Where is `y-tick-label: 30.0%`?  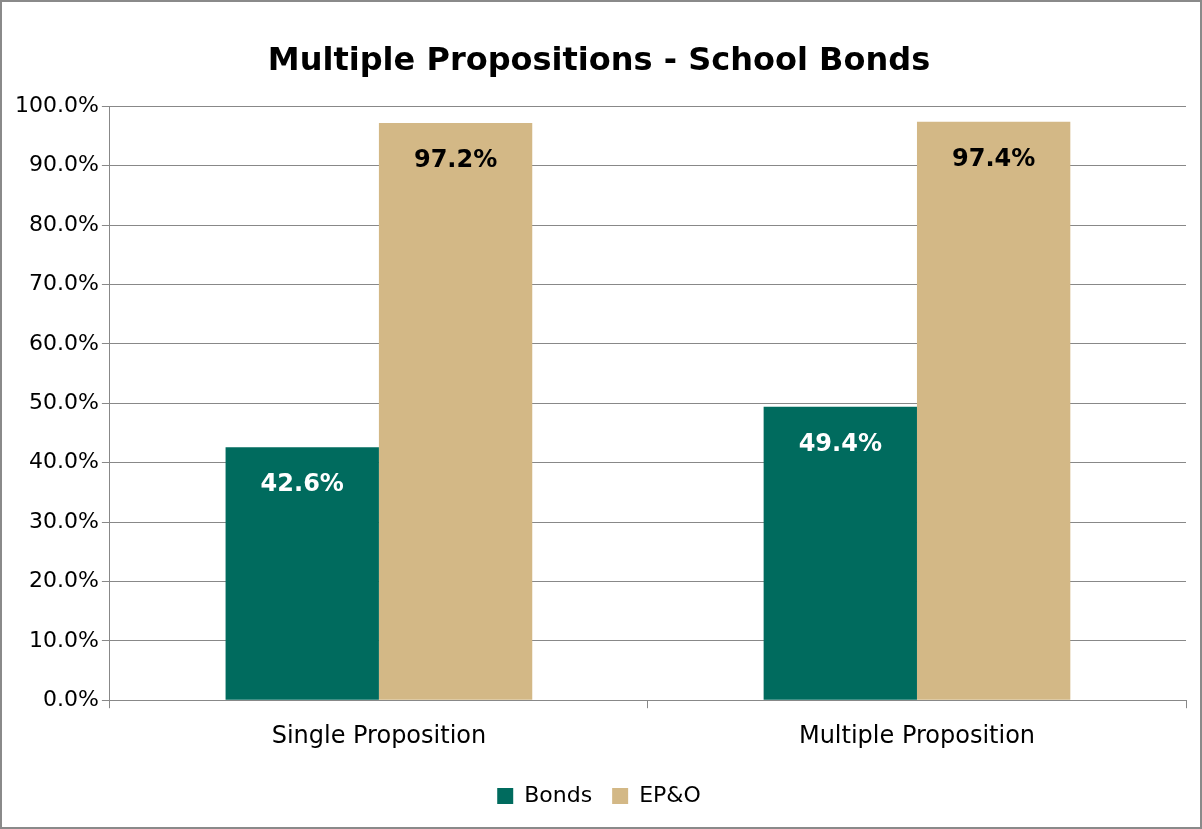 y-tick-label: 30.0% is located at coordinates (64, 520).